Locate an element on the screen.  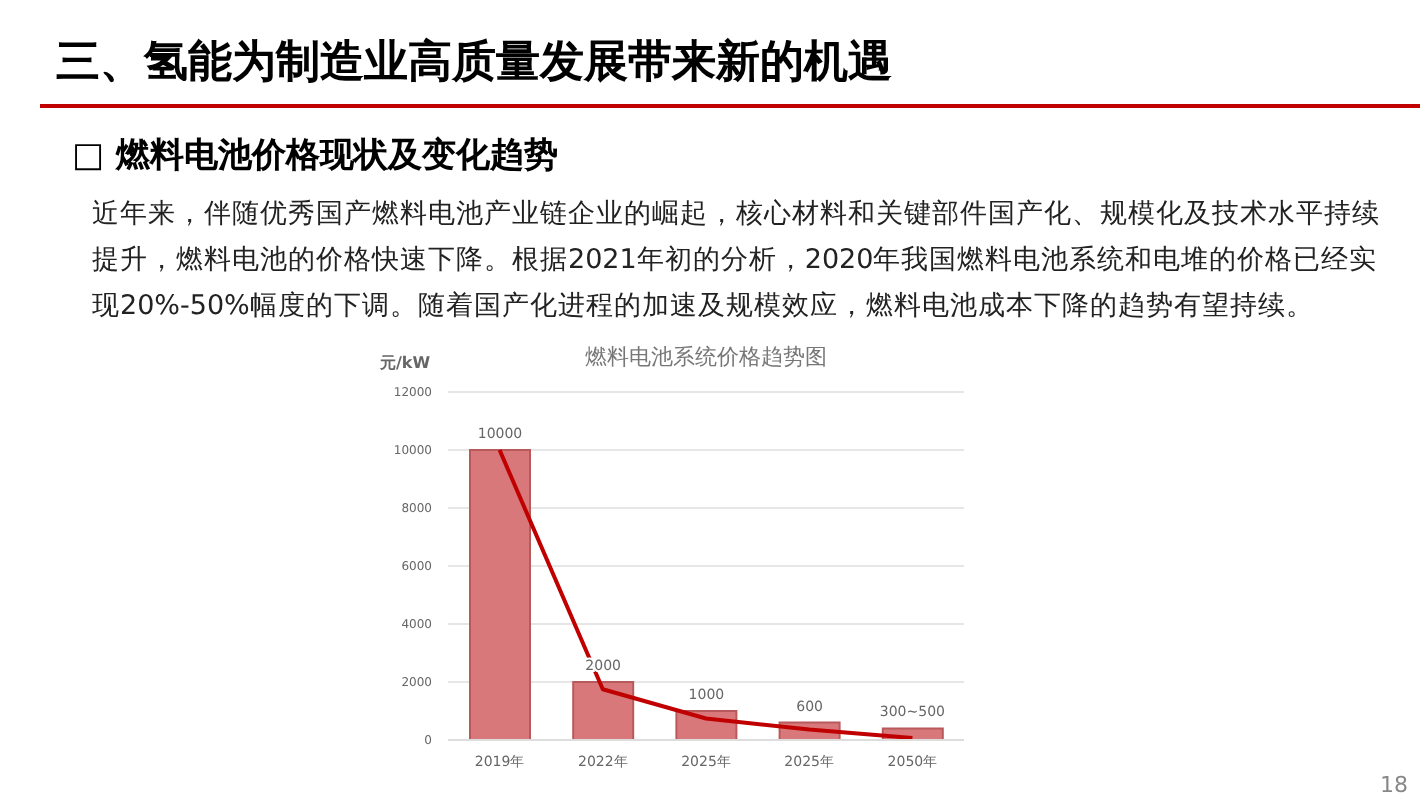
text: 18 is located at coordinates (1394, 785).